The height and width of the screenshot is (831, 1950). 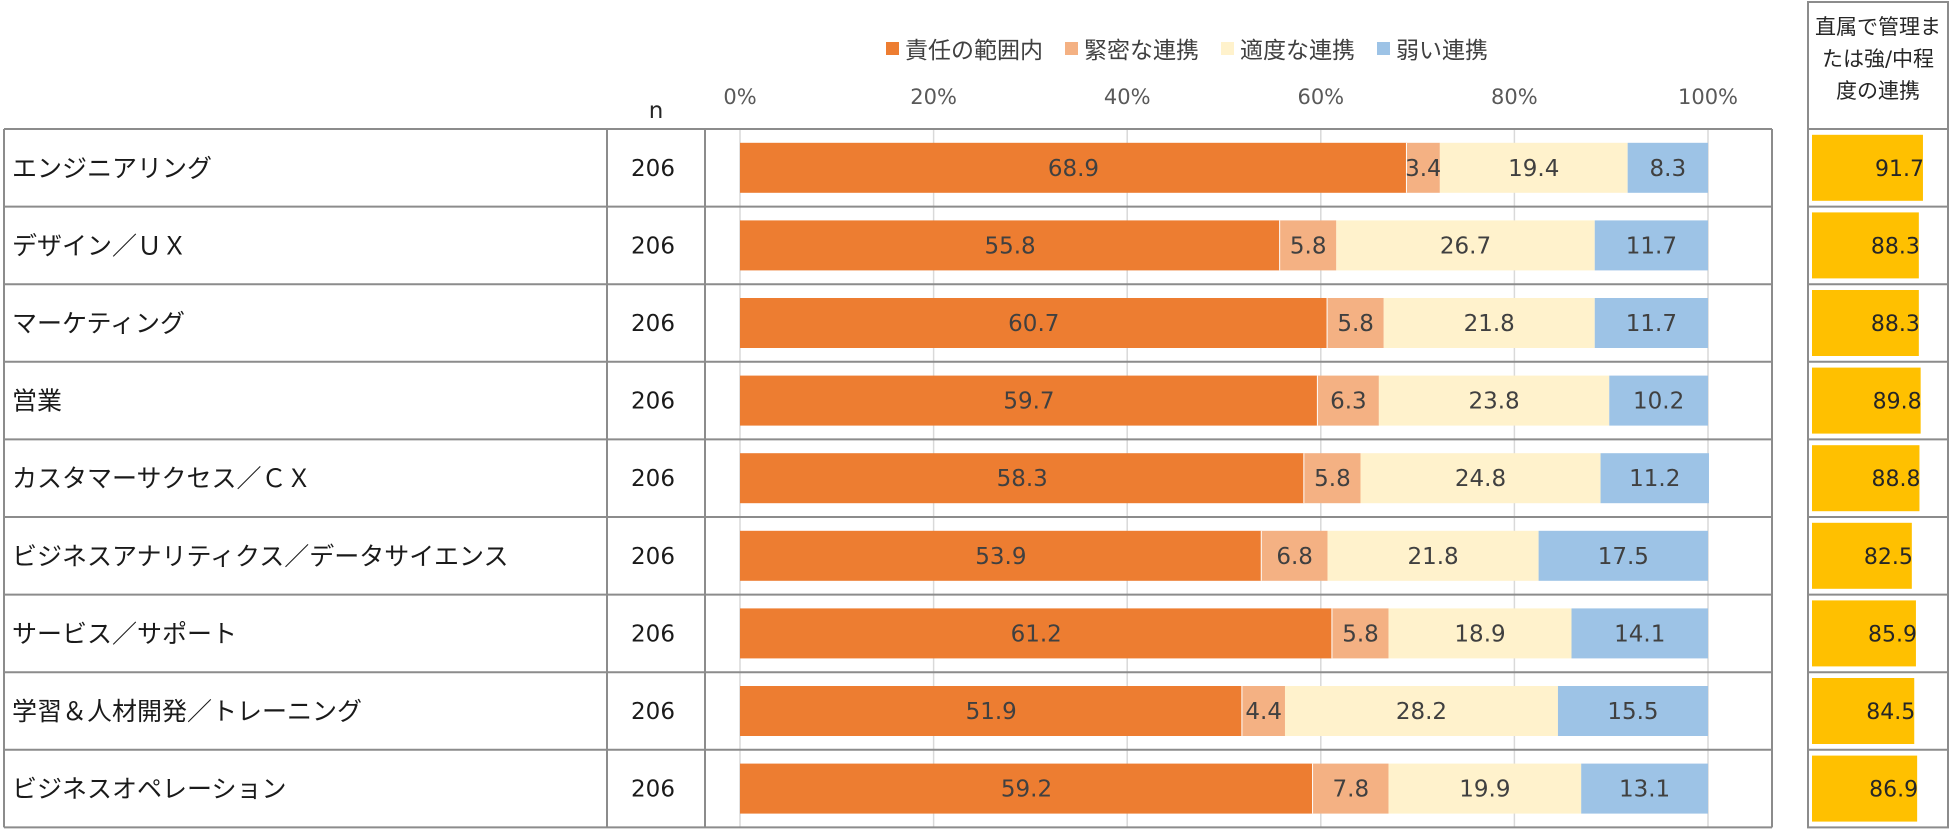 What do you see at coordinates (162, 478) in the screenshot?
I see `category-label: カスタマーサクセス／ＣＸ` at bounding box center [162, 478].